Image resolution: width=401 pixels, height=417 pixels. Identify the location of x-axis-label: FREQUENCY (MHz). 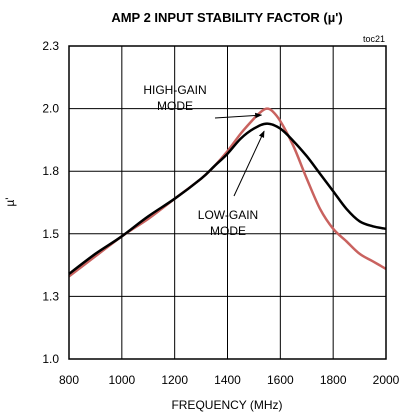
(226, 405).